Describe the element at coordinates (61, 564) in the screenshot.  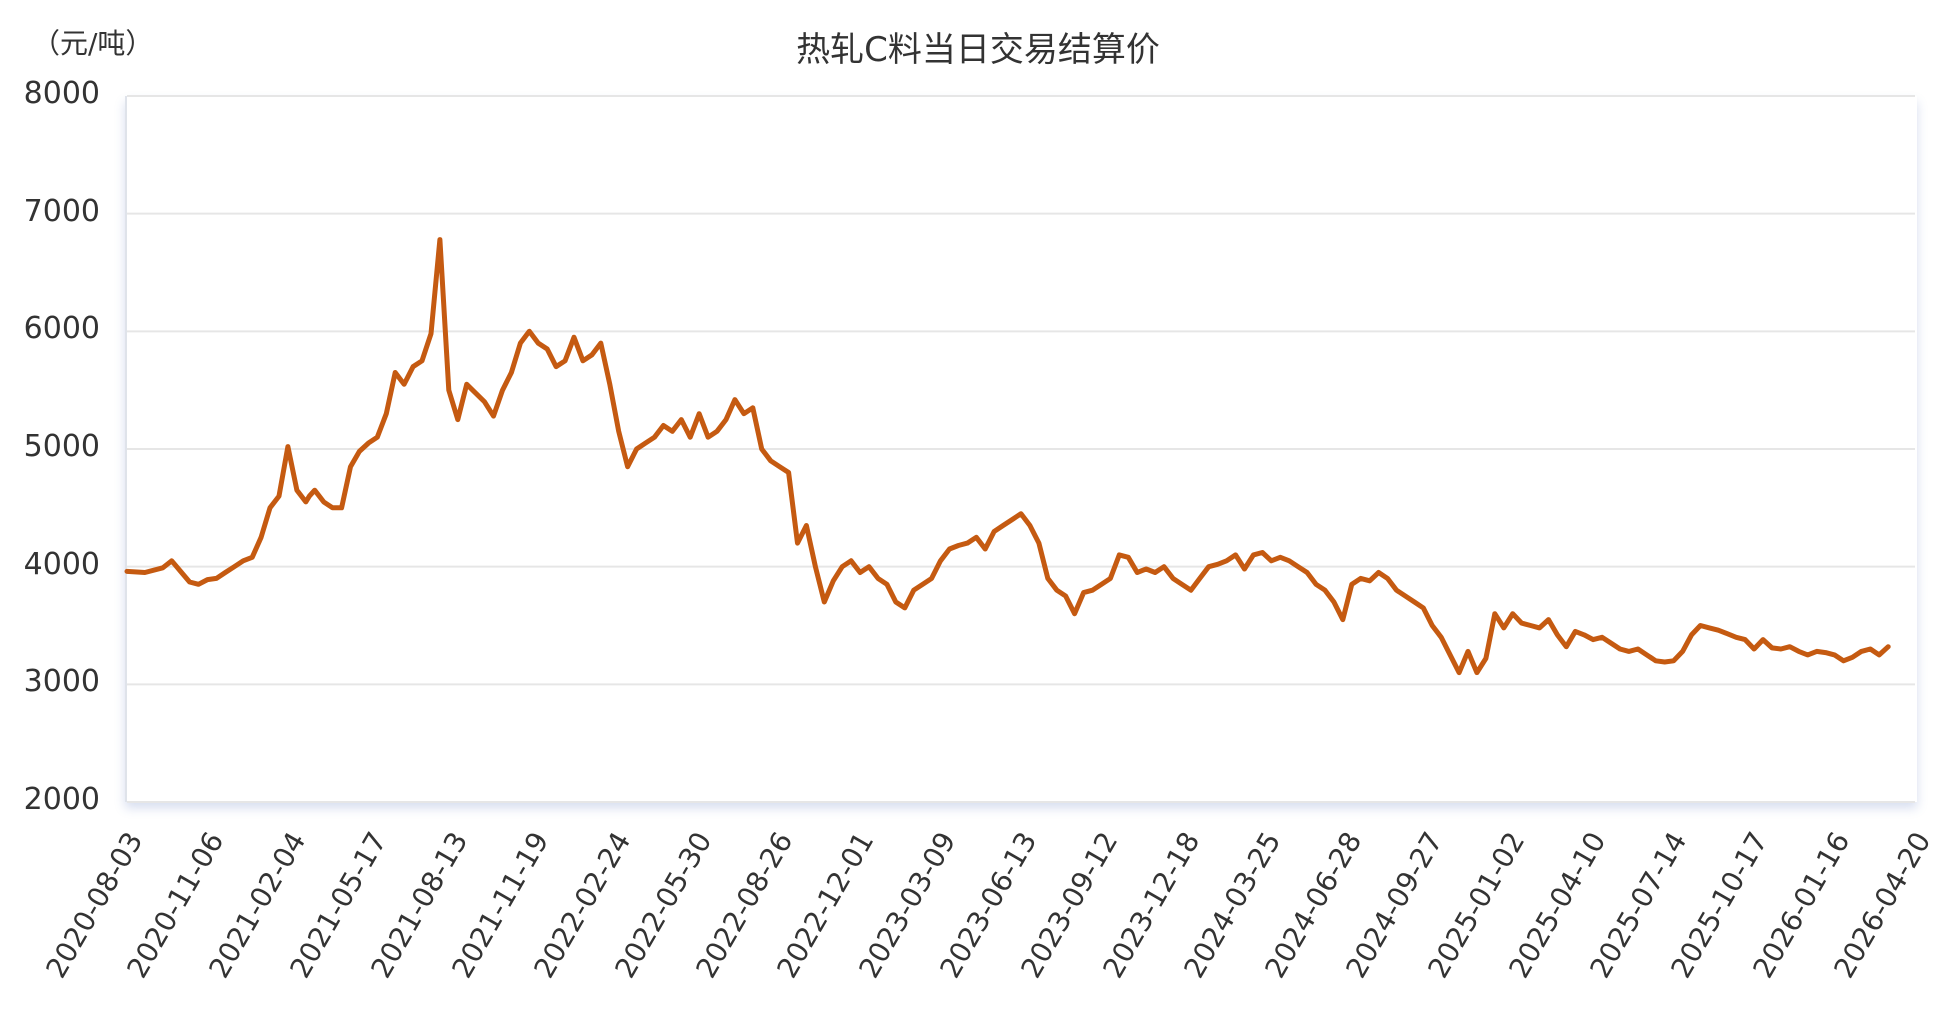
I see `y-tick-label: 4000` at that location.